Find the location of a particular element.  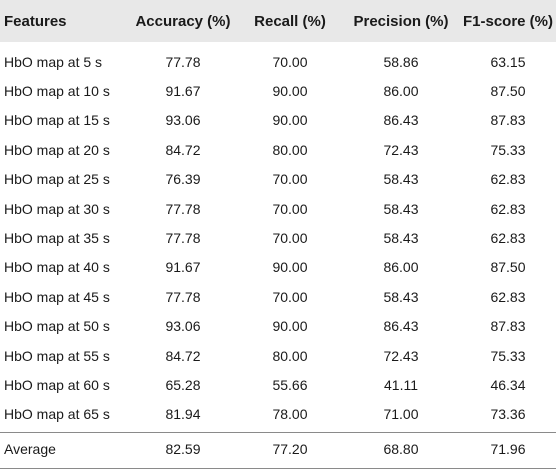

table-row: HbO map at 15 s 93.06 90.00 86.43 87.83 is located at coordinates (278, 120).